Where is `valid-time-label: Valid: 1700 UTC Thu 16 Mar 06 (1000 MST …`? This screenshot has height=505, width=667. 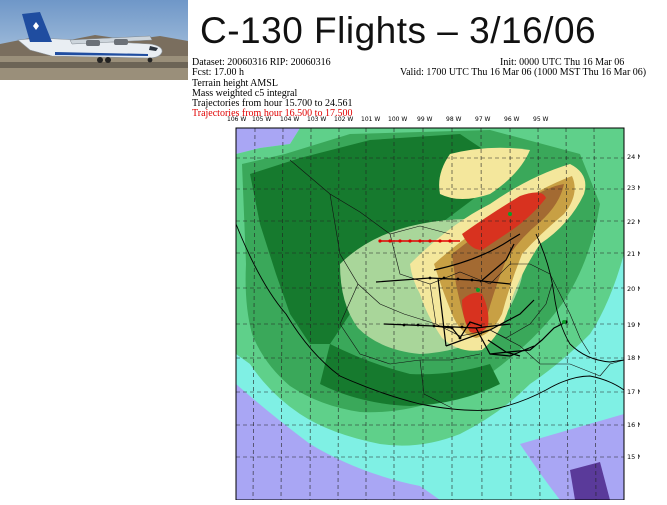 valid-time-label: Valid: 1700 UTC Thu 16 Mar 06 (1000 MST … is located at coordinates (523, 72).